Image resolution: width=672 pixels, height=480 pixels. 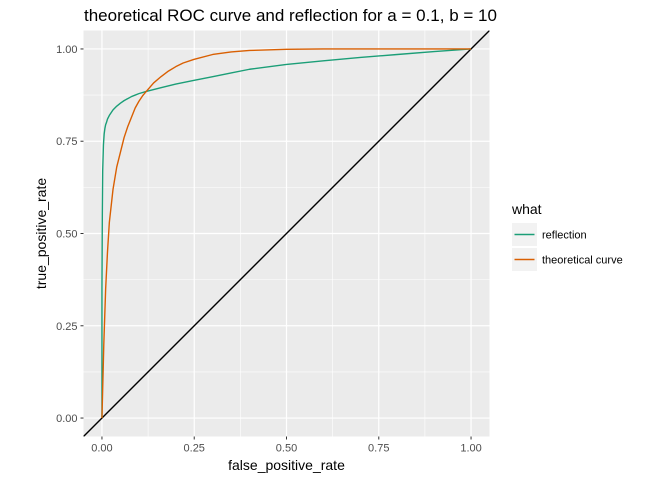 What do you see at coordinates (101, 449) in the screenshot?
I see `x-tick-label: 0.00` at bounding box center [101, 449].